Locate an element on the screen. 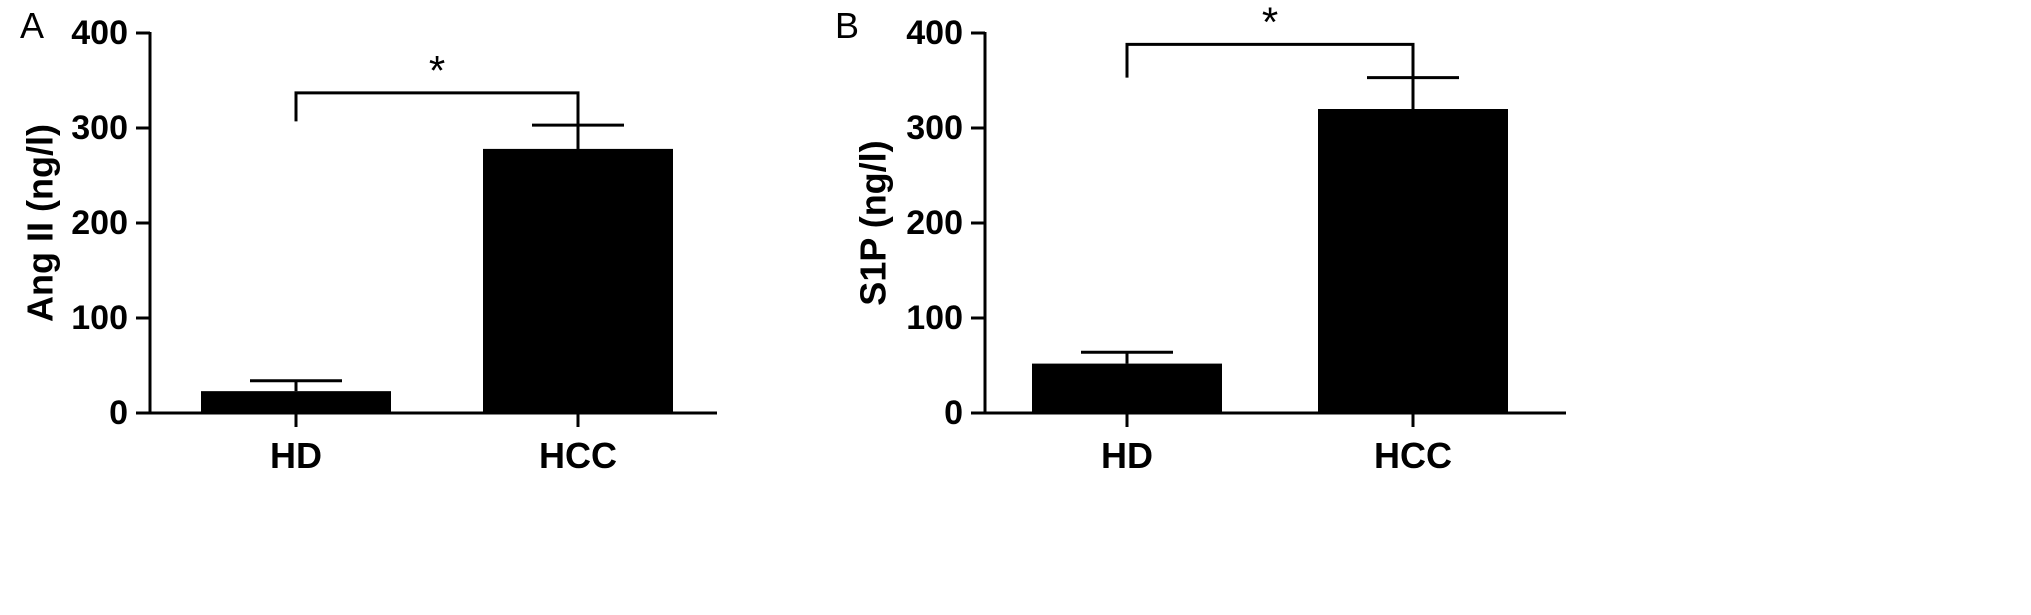 The width and height of the screenshot is (2031, 615). panel-label: B is located at coordinates (847, 25).